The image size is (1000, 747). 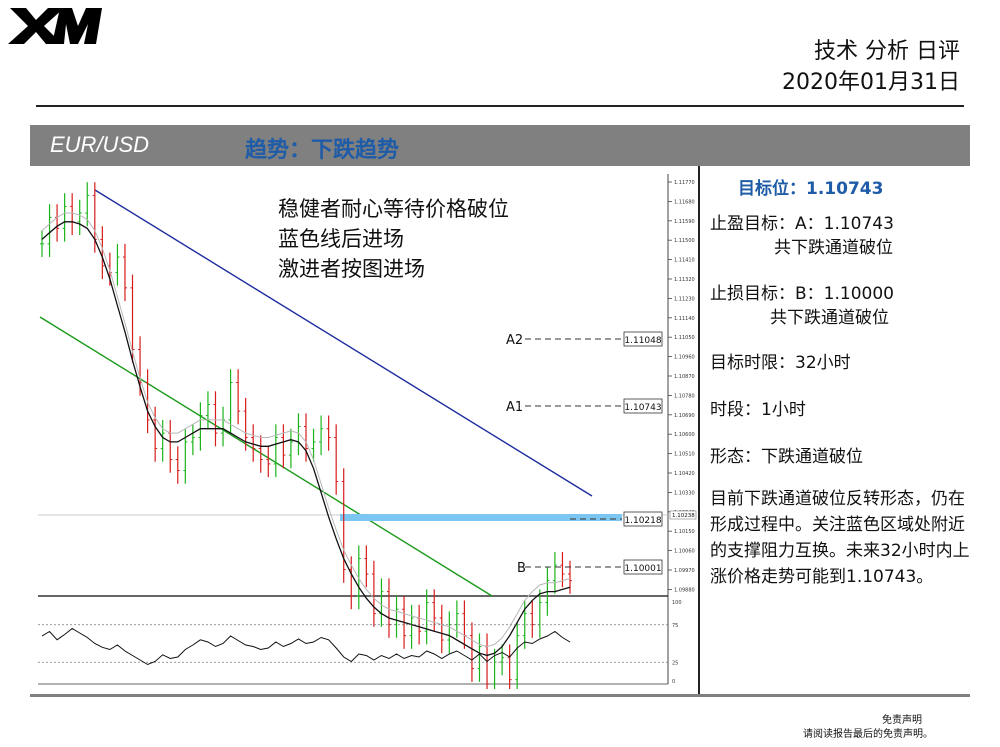 I want to click on annotation-line-2: 蓝色线后进场, so click(x=341, y=239).